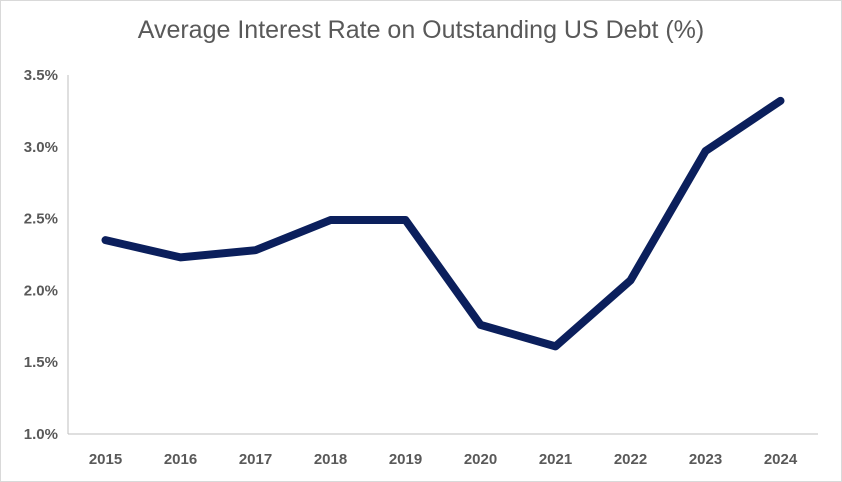 Image resolution: width=842 pixels, height=482 pixels. What do you see at coordinates (105, 459) in the screenshot?
I see `x-tick-label: 2015` at bounding box center [105, 459].